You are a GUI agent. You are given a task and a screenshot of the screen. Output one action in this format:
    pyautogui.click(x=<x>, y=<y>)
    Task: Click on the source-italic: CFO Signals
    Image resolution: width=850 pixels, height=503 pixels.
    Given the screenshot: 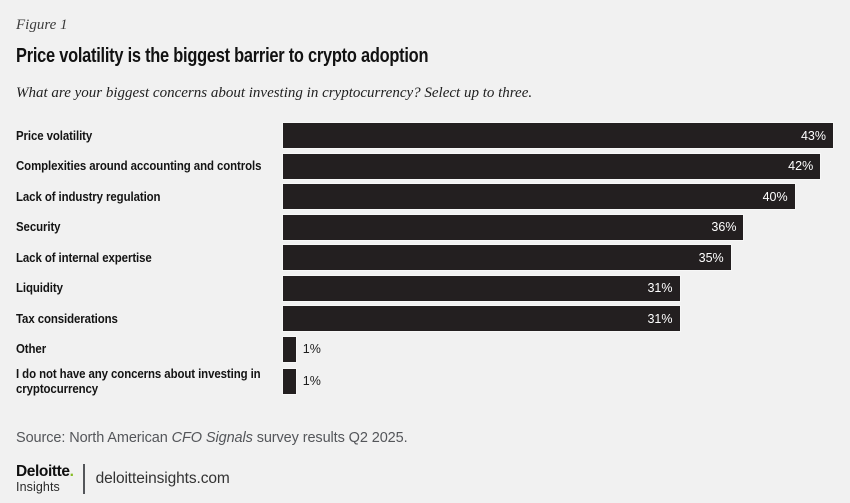 What is the action you would take?
    pyautogui.click(x=212, y=437)
    